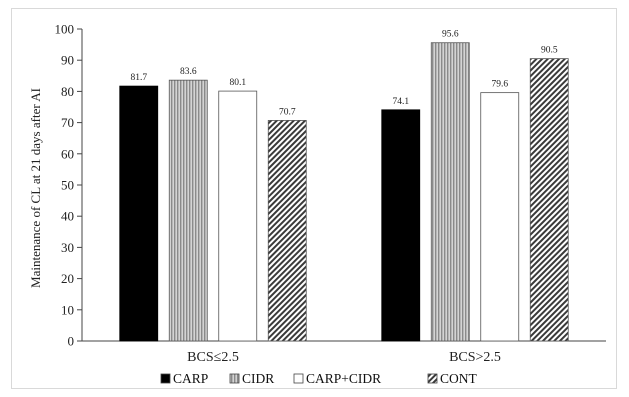  Describe the element at coordinates (65, 29) in the screenshot. I see `y-tick-label: 100` at that location.